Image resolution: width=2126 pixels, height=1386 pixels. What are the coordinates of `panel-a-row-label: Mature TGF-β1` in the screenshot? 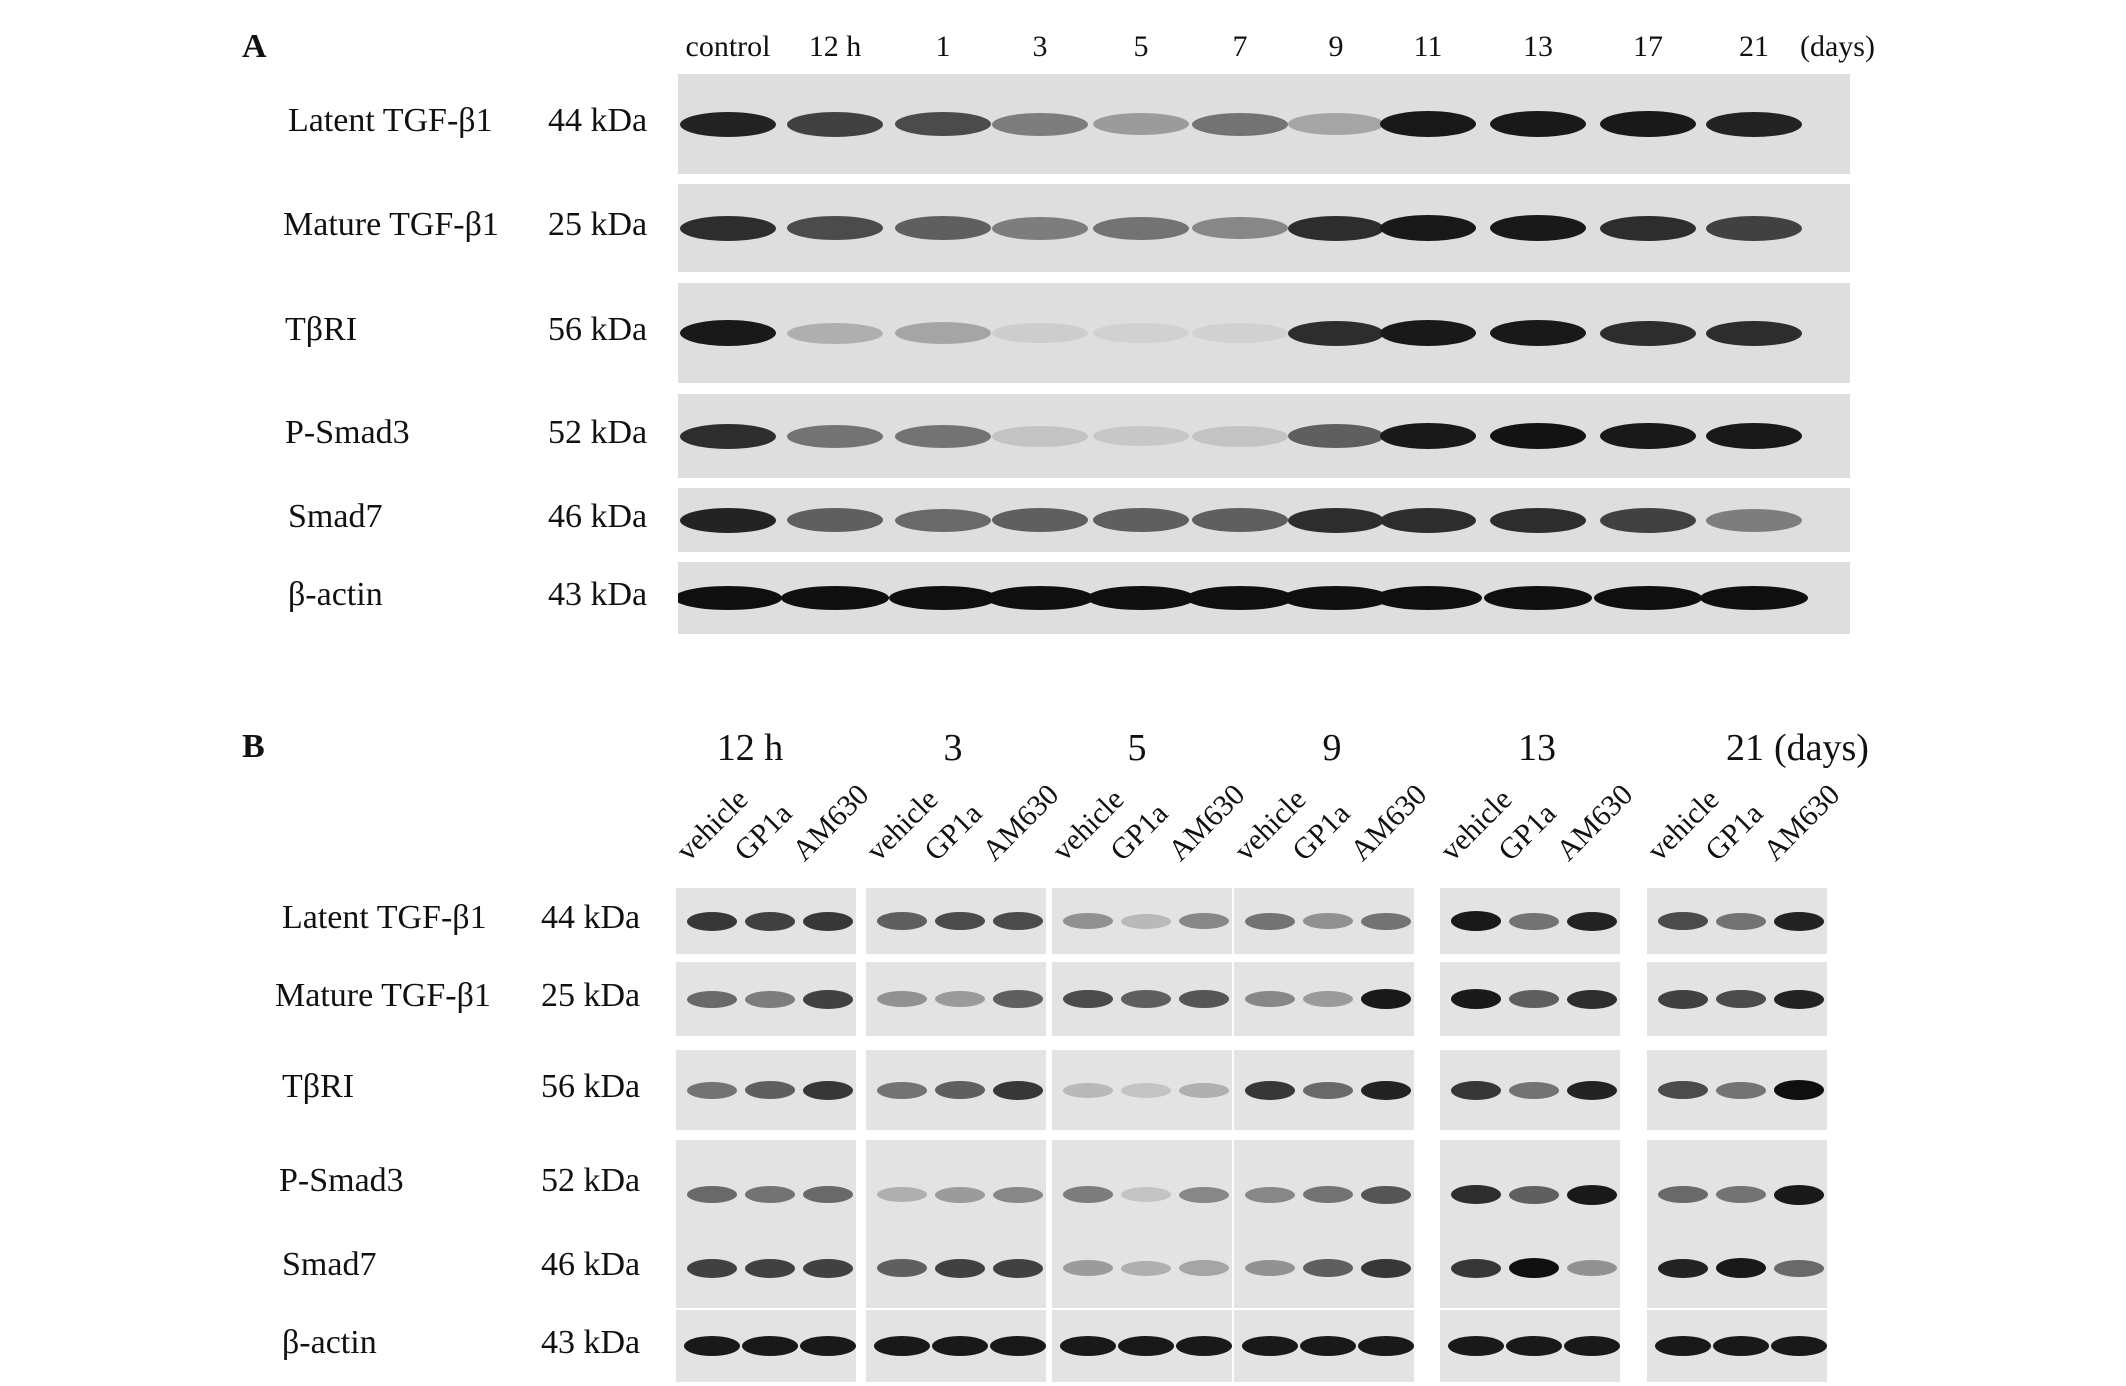 It's located at (391, 224).